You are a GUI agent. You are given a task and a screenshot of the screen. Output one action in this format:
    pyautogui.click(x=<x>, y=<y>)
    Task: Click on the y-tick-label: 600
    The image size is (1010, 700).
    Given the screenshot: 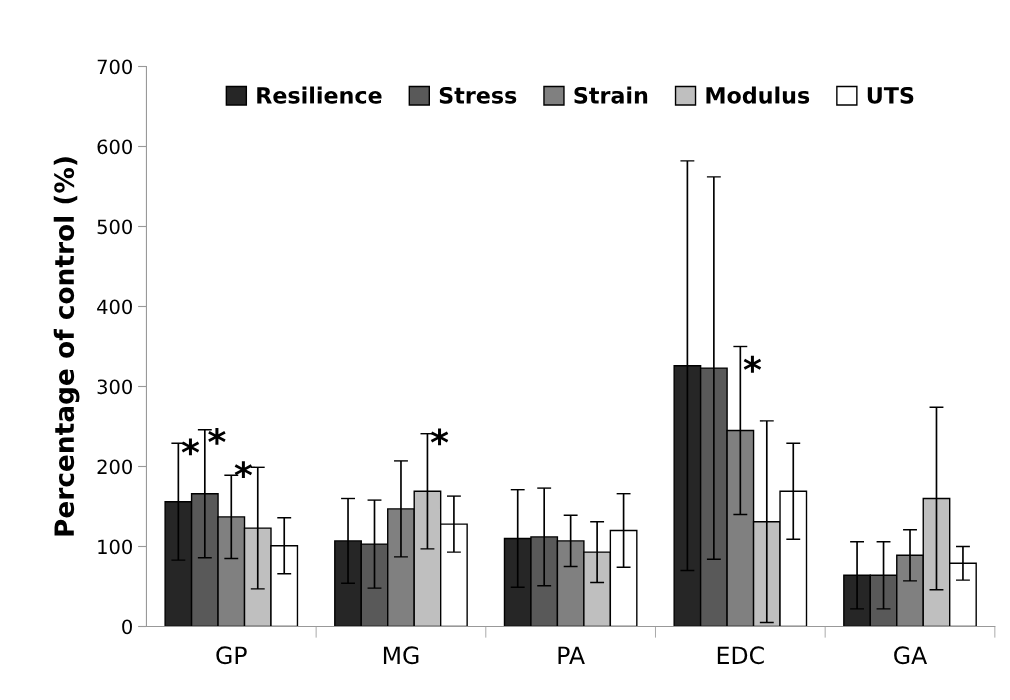 What is the action you would take?
    pyautogui.click(x=114, y=147)
    